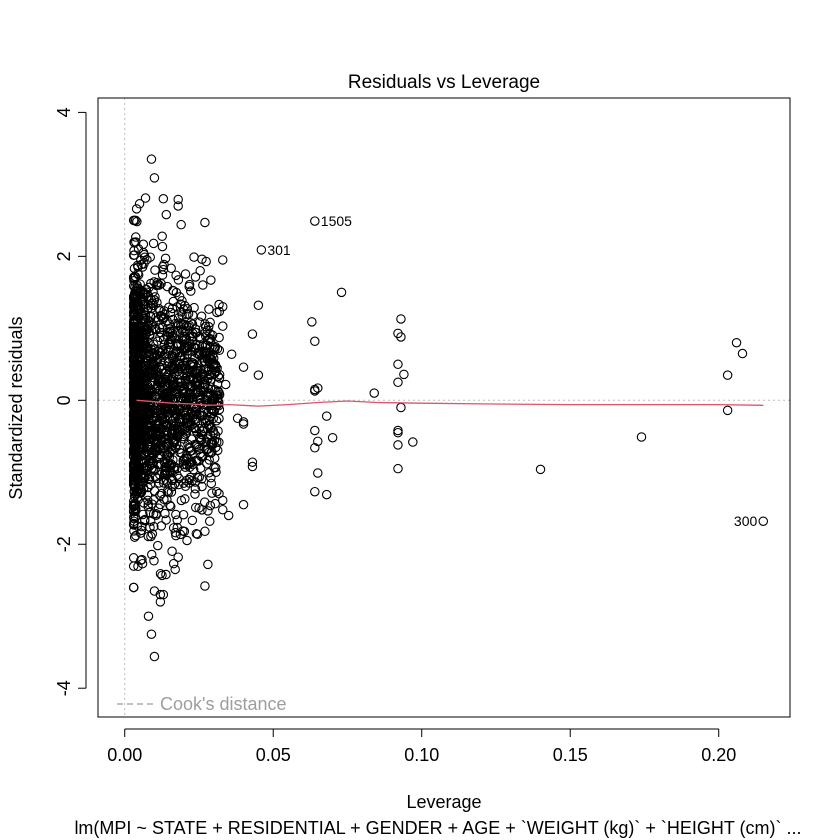 The image size is (840, 840). I want to click on y-tick-label: 0, so click(64, 400).